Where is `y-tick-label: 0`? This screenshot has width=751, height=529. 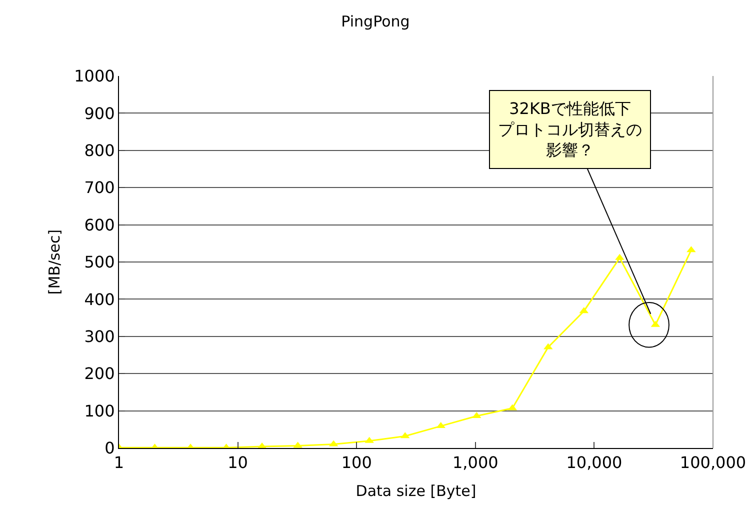 y-tick-label: 0 is located at coordinates (109, 448).